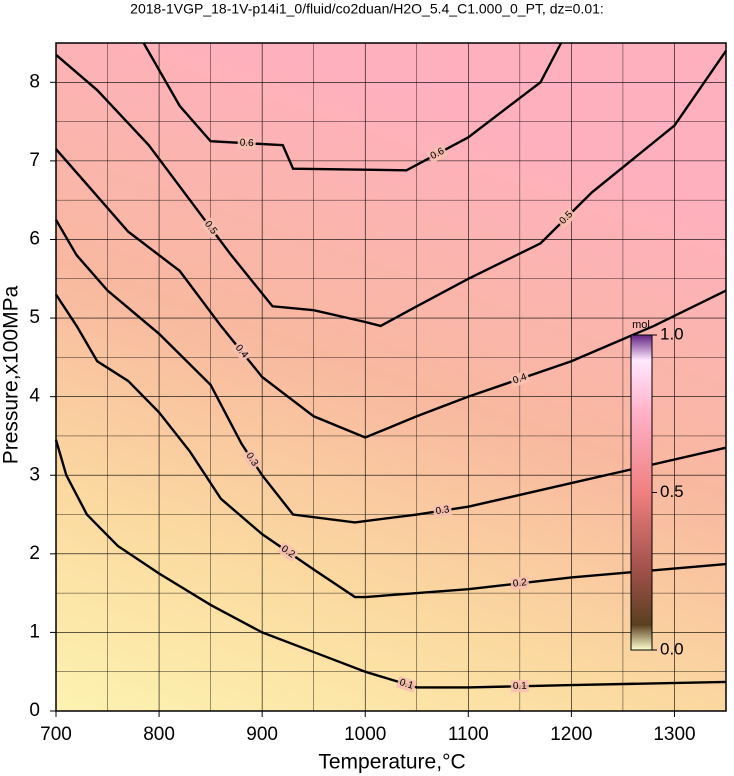 This screenshot has width=734, height=776. Describe the element at coordinates (34, 553) in the screenshot. I see `y-tick-label: 2` at that location.